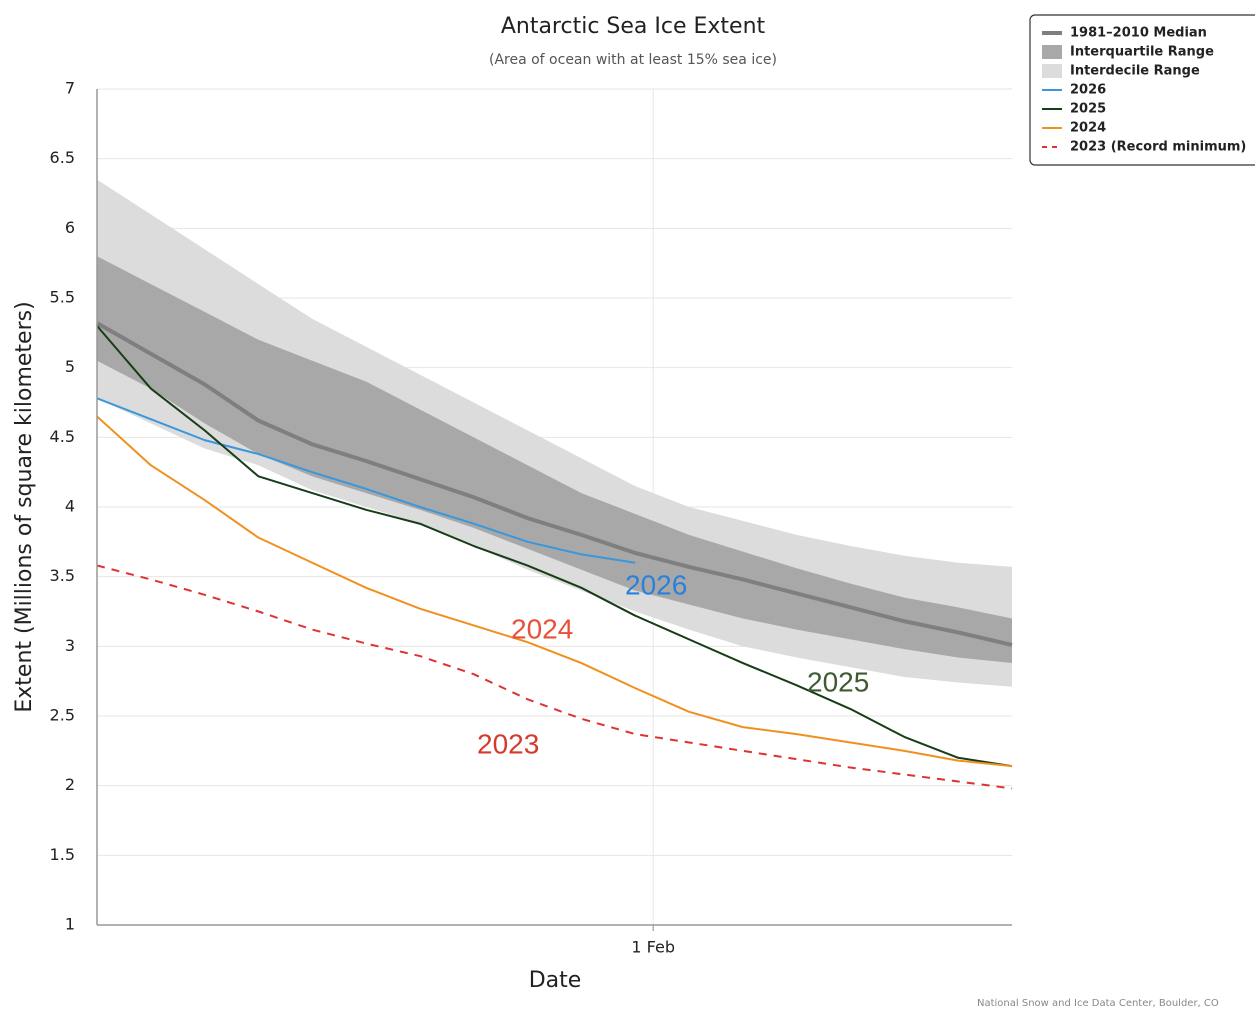 The width and height of the screenshot is (1255, 1009). I want to click on x-tick-label: 1 Feb, so click(653, 947).